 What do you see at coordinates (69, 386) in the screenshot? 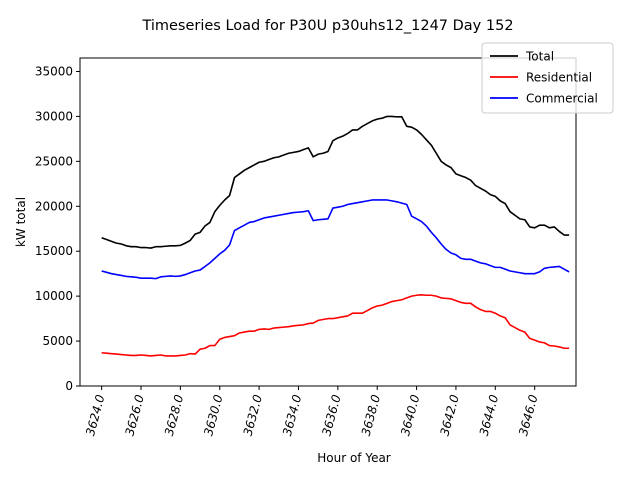
I see `y-tick-label: 0` at bounding box center [69, 386].